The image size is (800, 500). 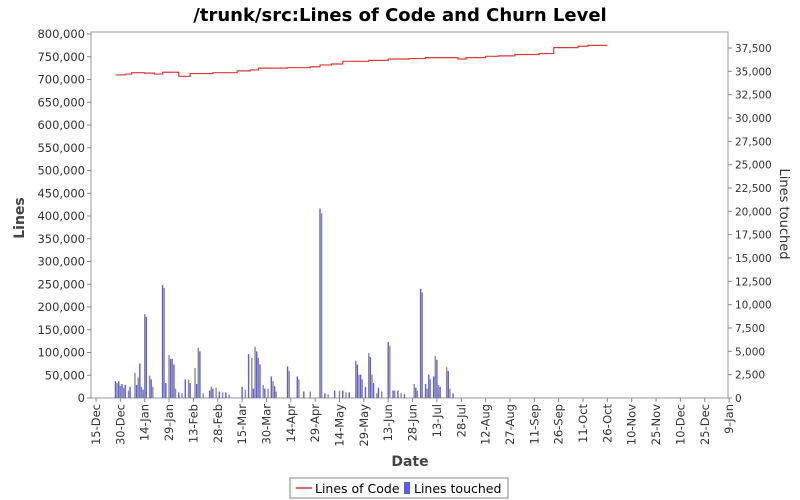 I want to click on x-tick-label: 13-Jun, so click(x=388, y=422).